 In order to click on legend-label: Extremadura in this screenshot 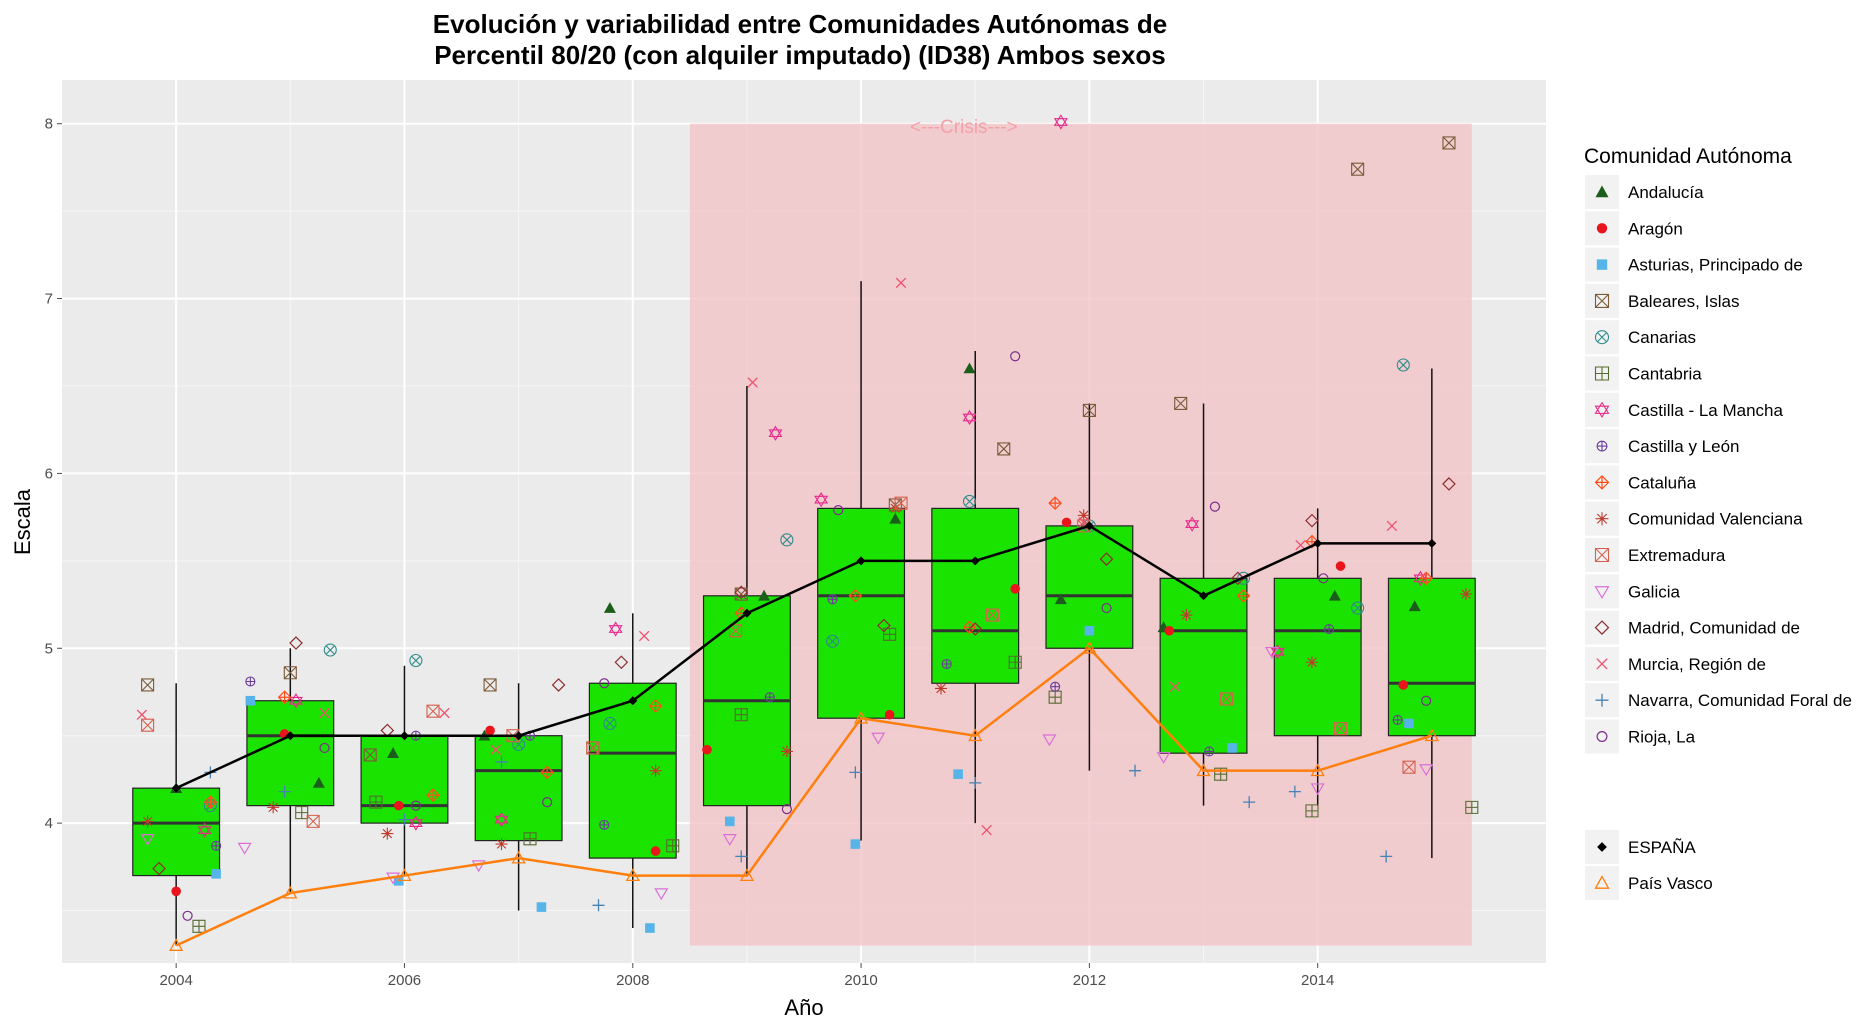, I will do `click(1677, 555)`.